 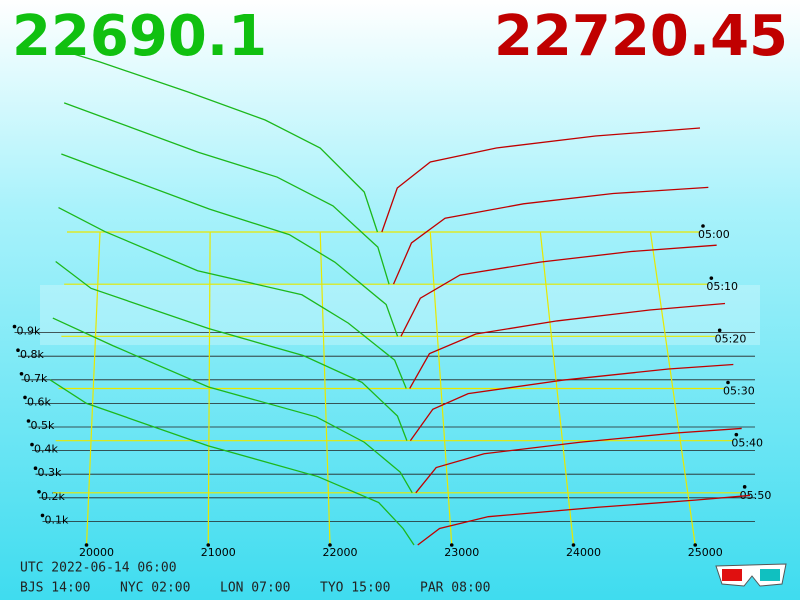 I want to click on depth-tick-label: 0.6k, so click(x=39, y=401).